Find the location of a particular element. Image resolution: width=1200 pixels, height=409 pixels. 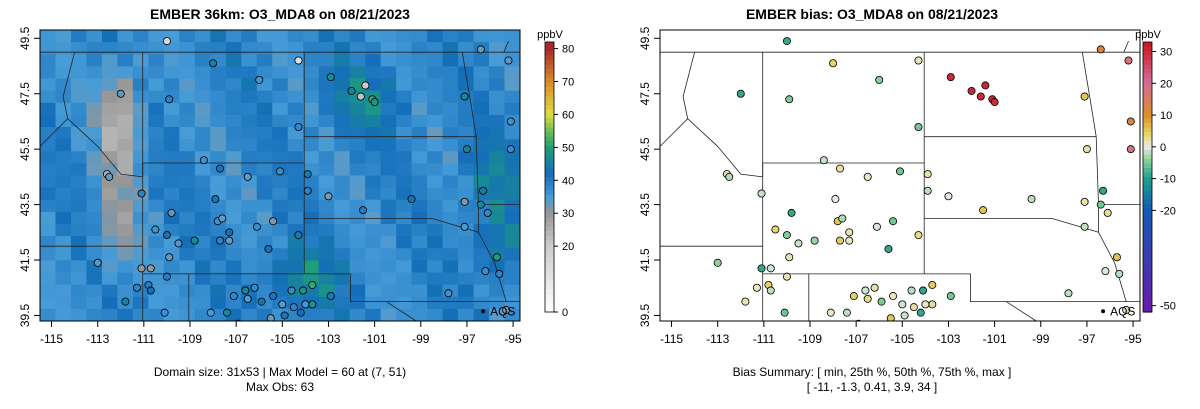

y-tick-label: 39.5 is located at coordinates (645, 315).